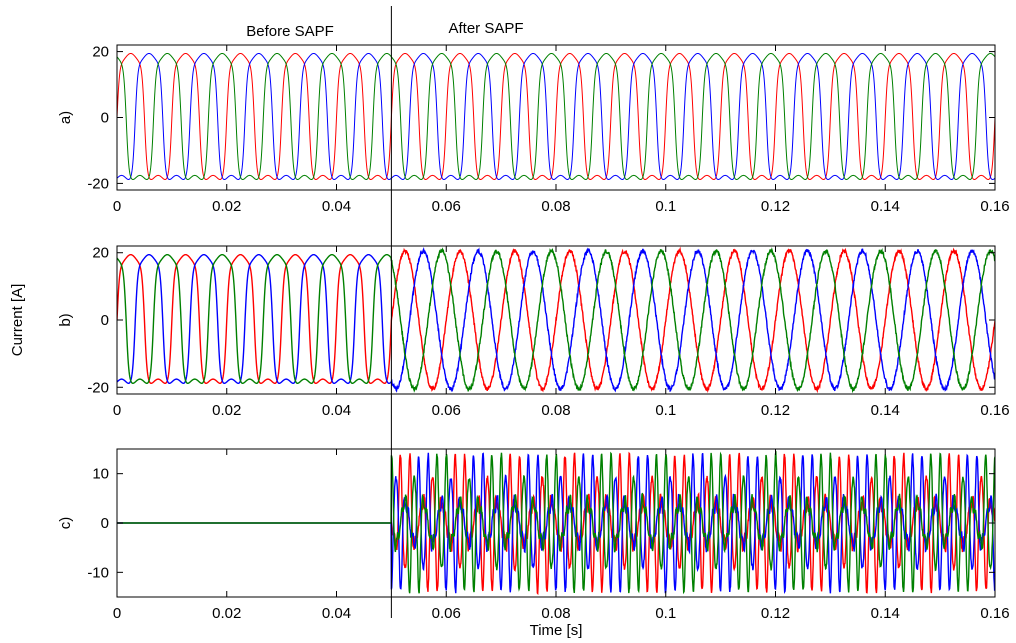 The width and height of the screenshot is (1016, 643). Describe the element at coordinates (65, 117) in the screenshot. I see `panel-label: a)` at that location.